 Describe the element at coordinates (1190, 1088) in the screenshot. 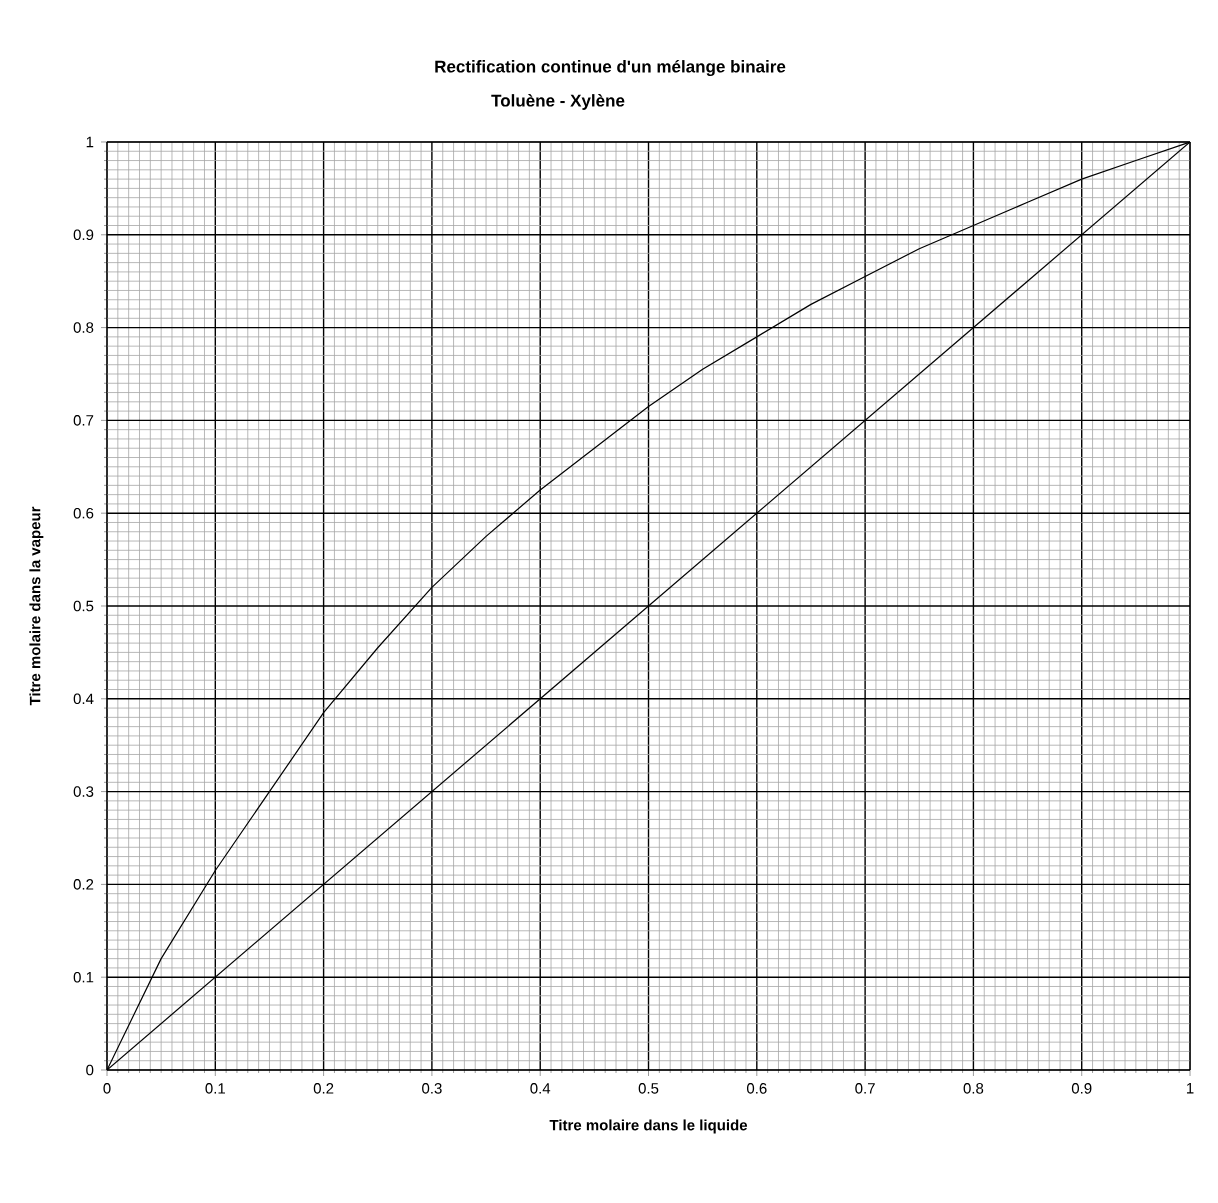

I see `x-tick-label: 1` at that location.